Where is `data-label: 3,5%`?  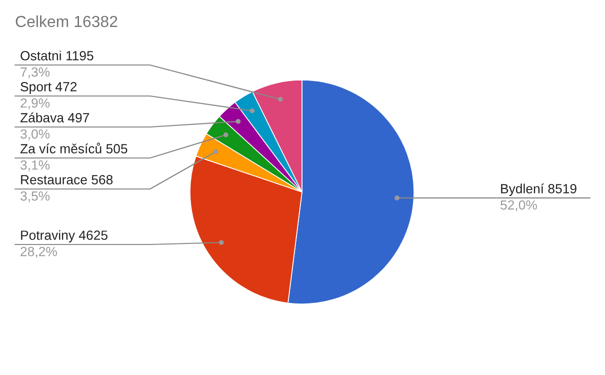
data-label: 3,5% is located at coordinates (35, 196).